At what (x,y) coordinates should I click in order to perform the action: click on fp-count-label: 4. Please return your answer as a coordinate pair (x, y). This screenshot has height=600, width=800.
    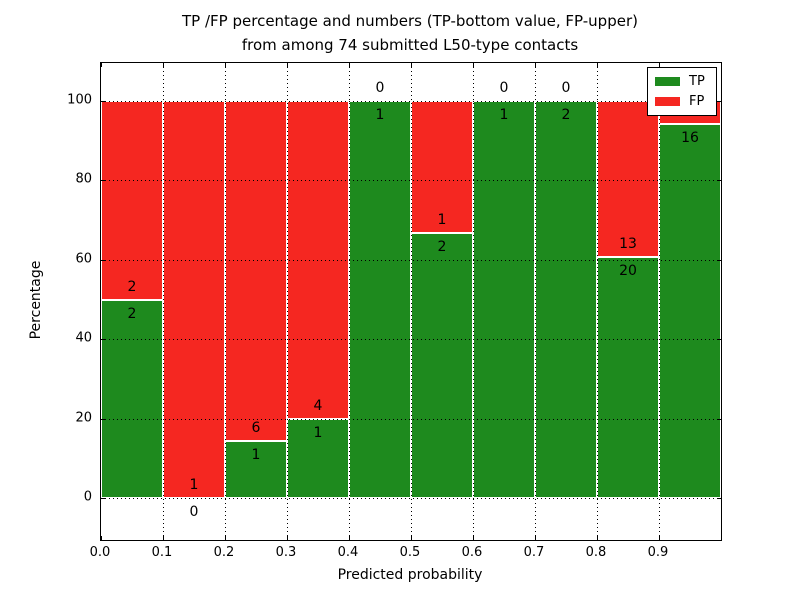
    Looking at the image, I should click on (318, 405).